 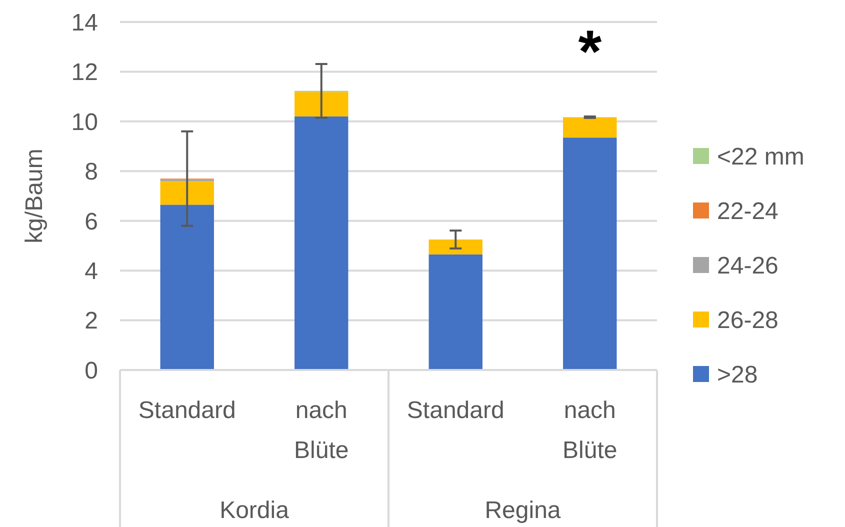 What do you see at coordinates (91, 321) in the screenshot?
I see `y-tick-label: 2` at bounding box center [91, 321].